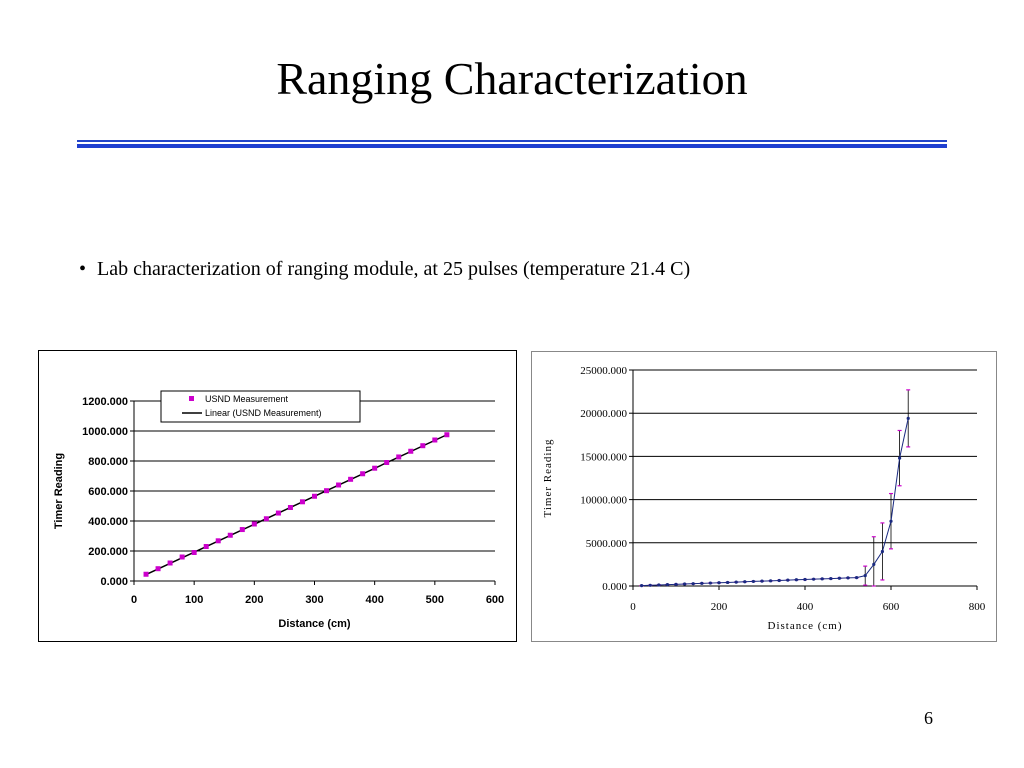 This screenshot has height=768, width=1024. What do you see at coordinates (928, 718) in the screenshot?
I see `page-number: 6` at bounding box center [928, 718].